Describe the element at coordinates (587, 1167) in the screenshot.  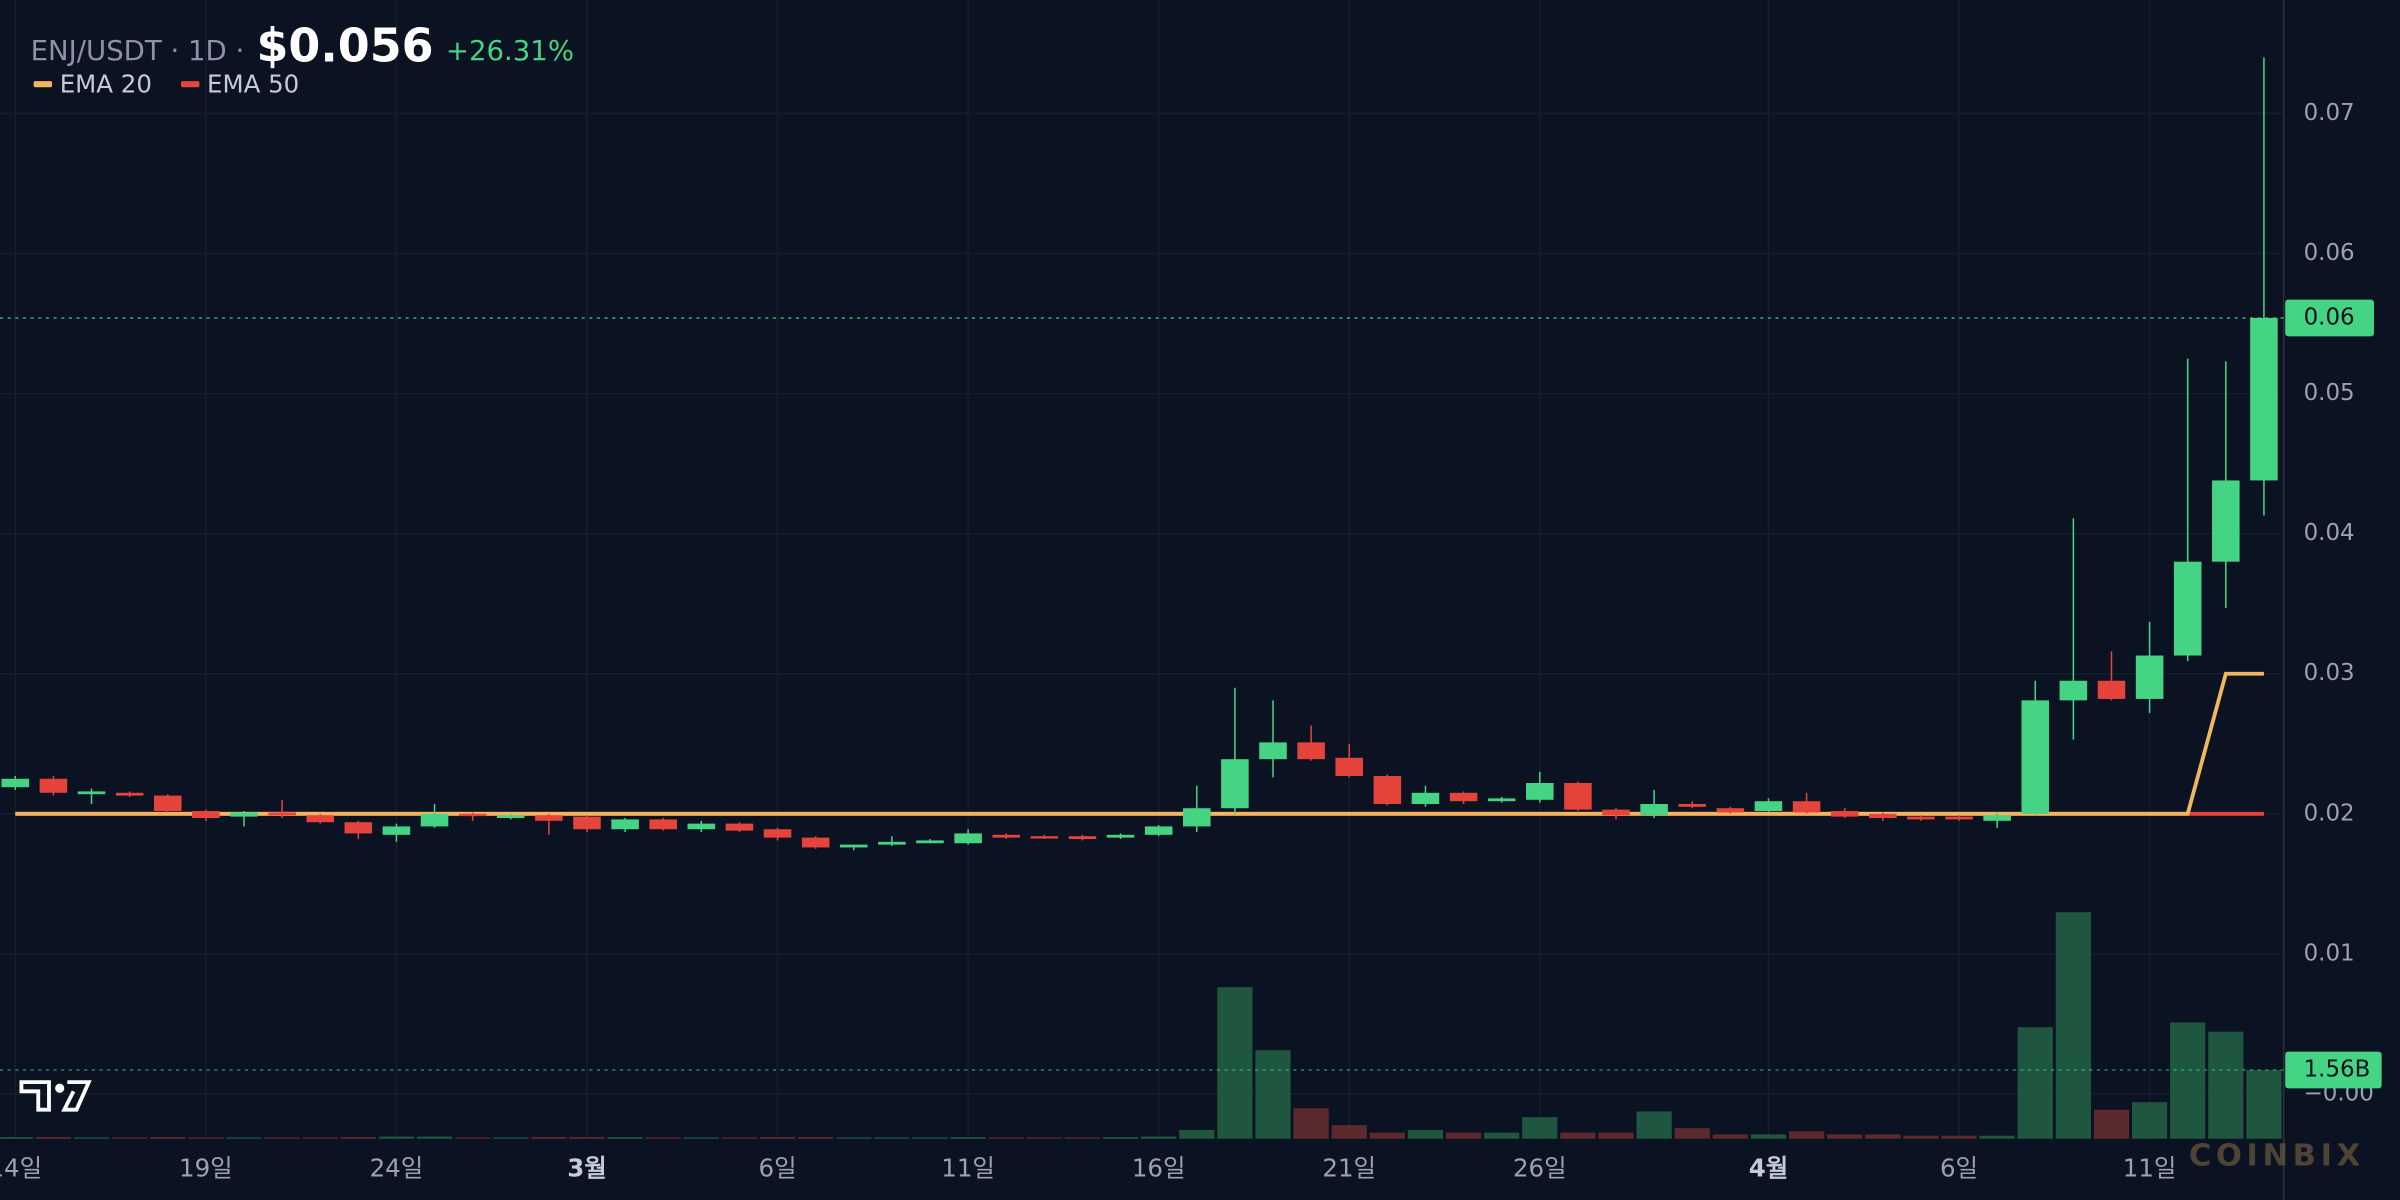
I see `x-tick-label: 3월` at that location.